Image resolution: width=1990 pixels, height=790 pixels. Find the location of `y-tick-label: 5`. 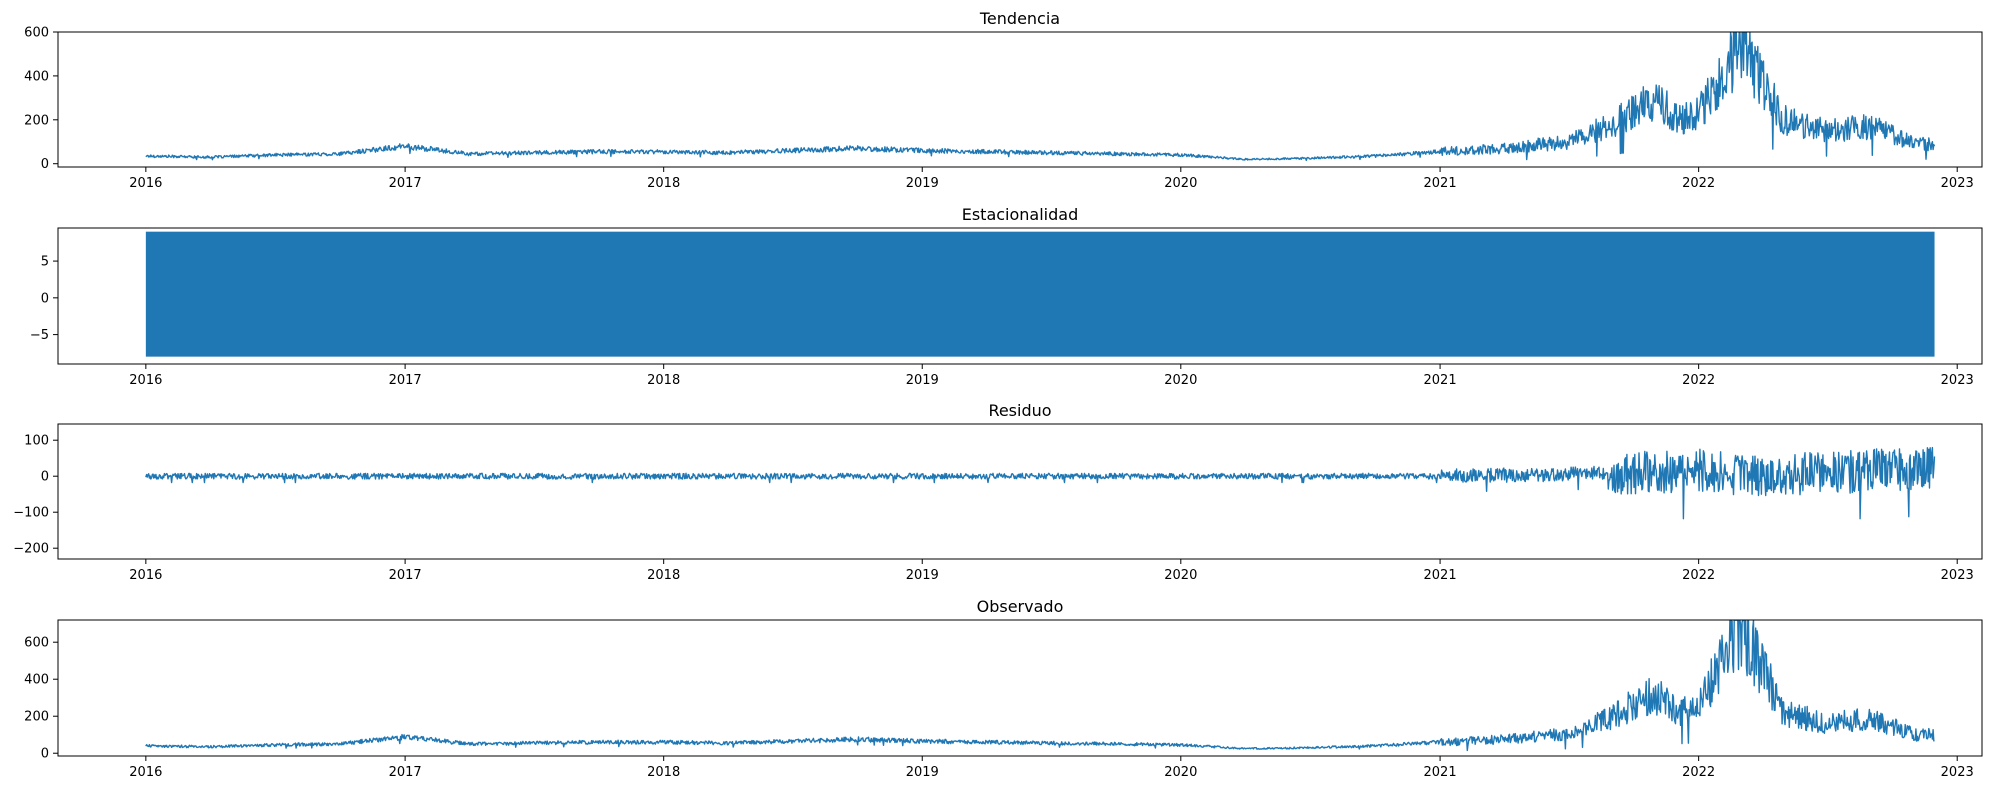

y-tick-label: 5 is located at coordinates (45, 262).